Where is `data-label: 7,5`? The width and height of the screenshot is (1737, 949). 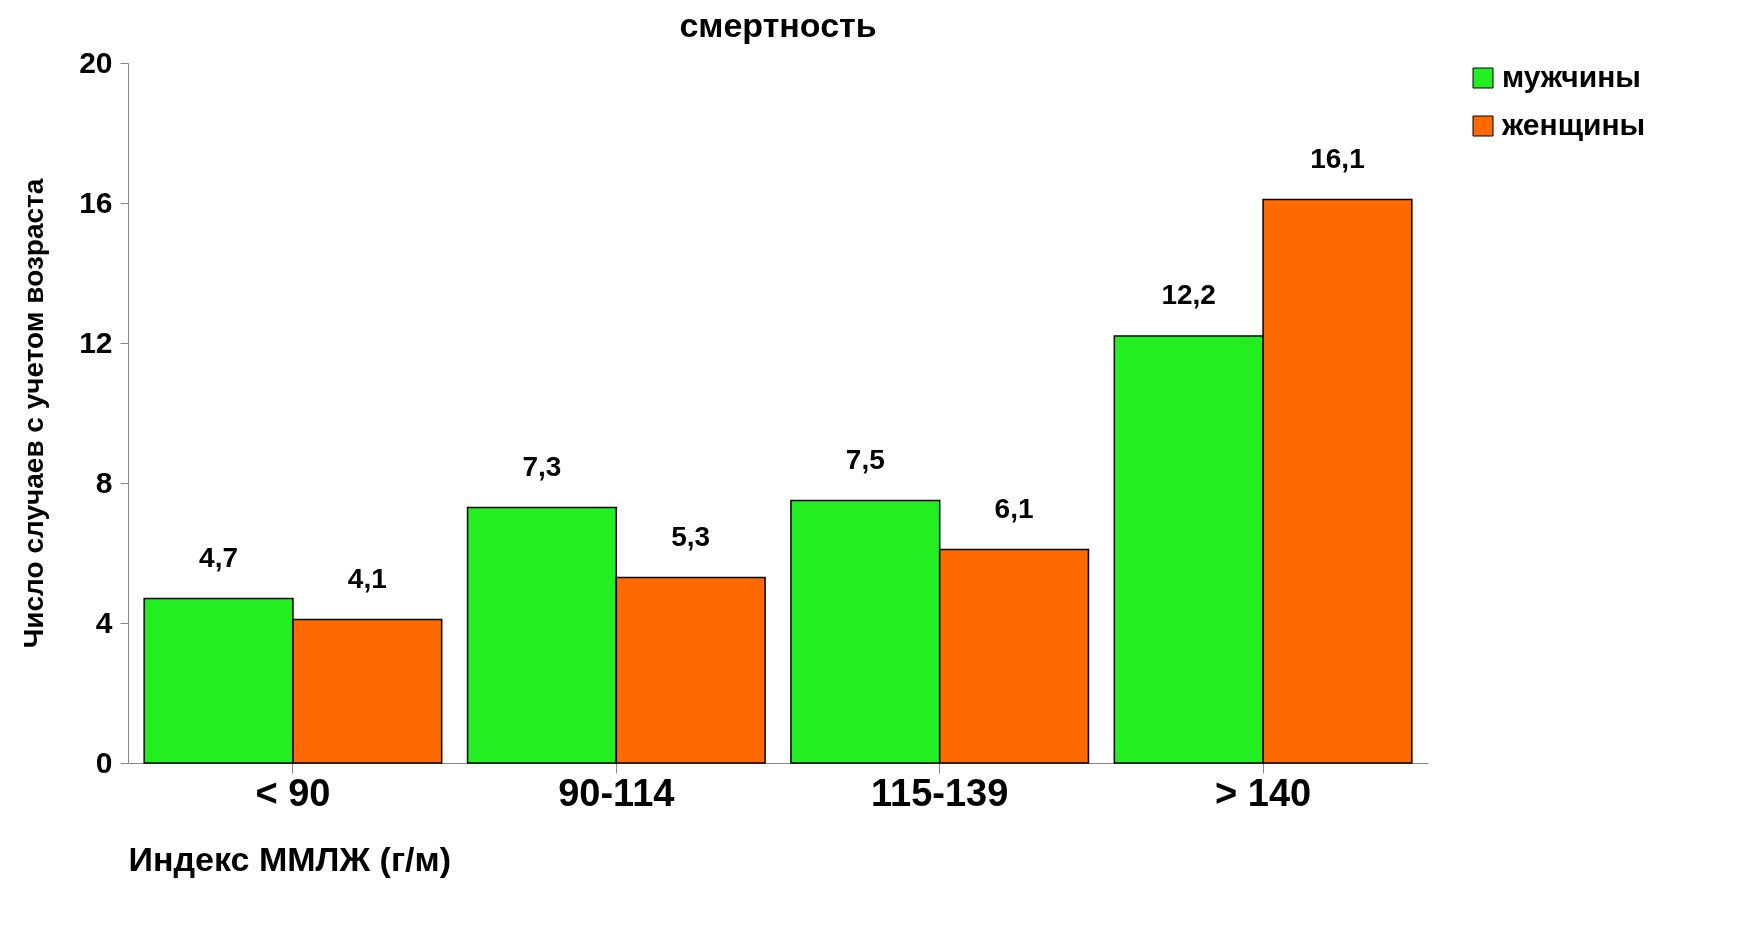
data-label: 7,5 is located at coordinates (865, 459).